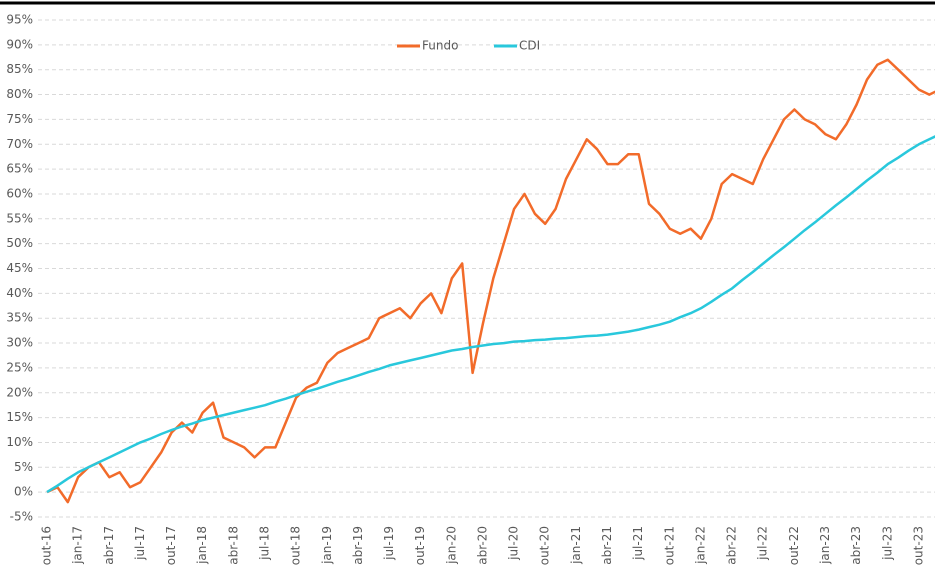 Image resolution: width=935 pixels, height=571 pixels. Describe the element at coordinates (19, 193) in the screenshot. I see `y-tick-label: 60%` at that location.